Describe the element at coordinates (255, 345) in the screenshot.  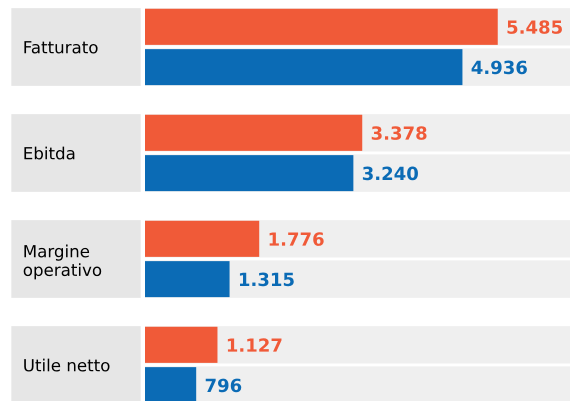
I see `data-label: 1.127` at that location.